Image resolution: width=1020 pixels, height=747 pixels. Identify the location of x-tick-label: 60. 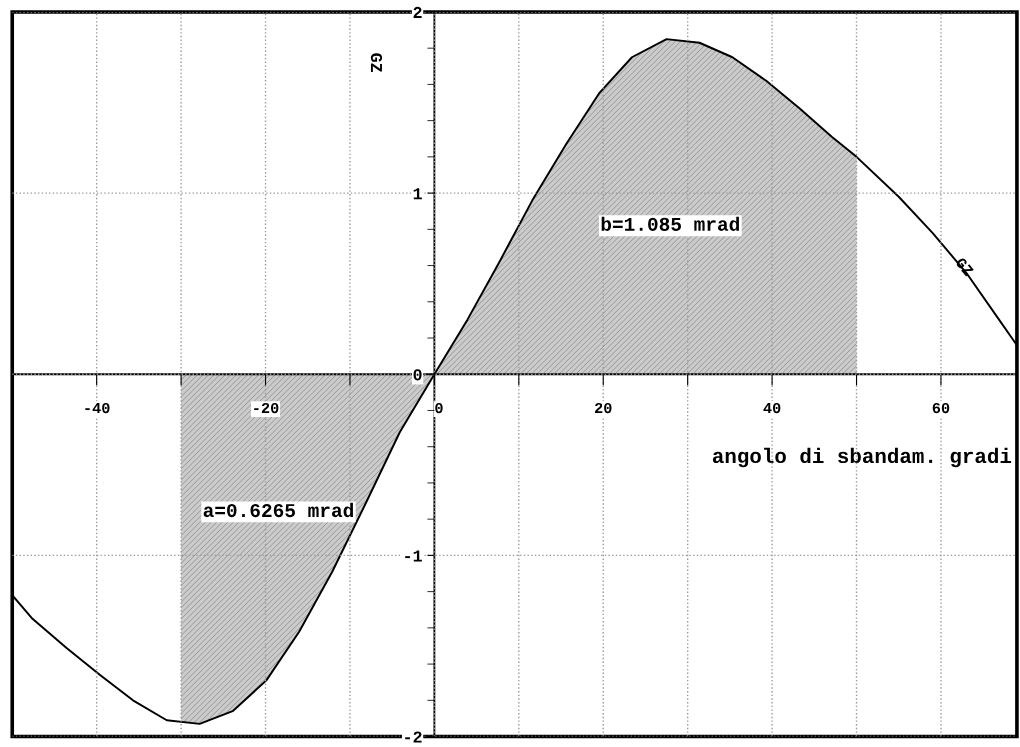
(941, 408).